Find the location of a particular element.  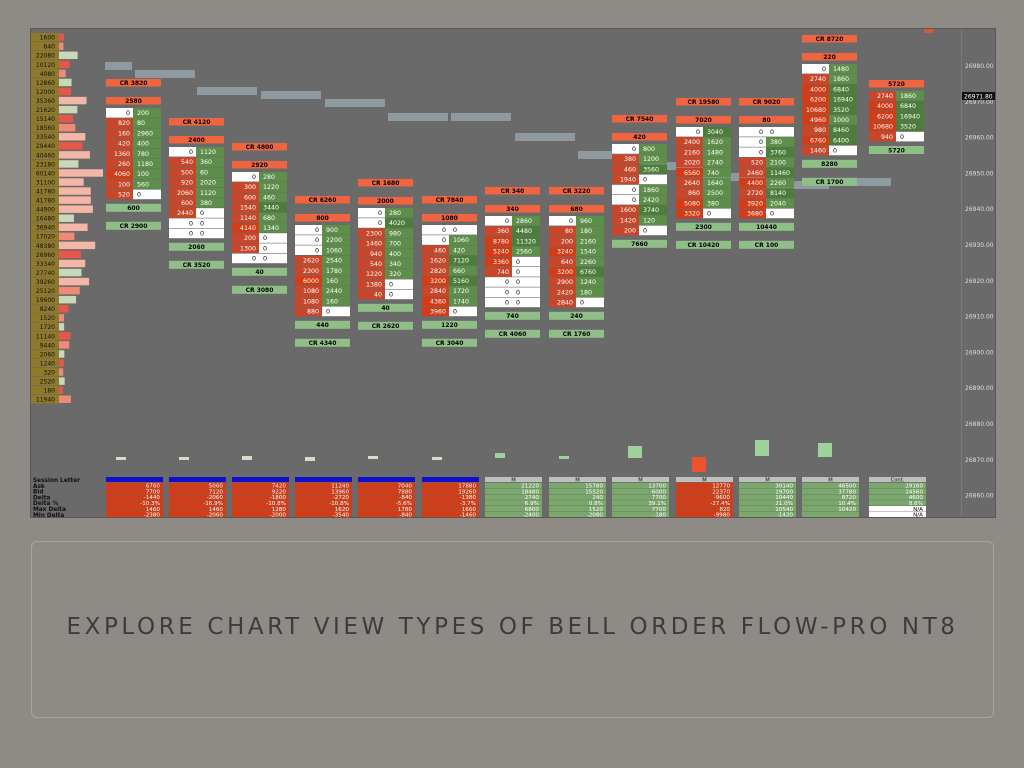

bid-volume: 40 is located at coordinates (378, 295).